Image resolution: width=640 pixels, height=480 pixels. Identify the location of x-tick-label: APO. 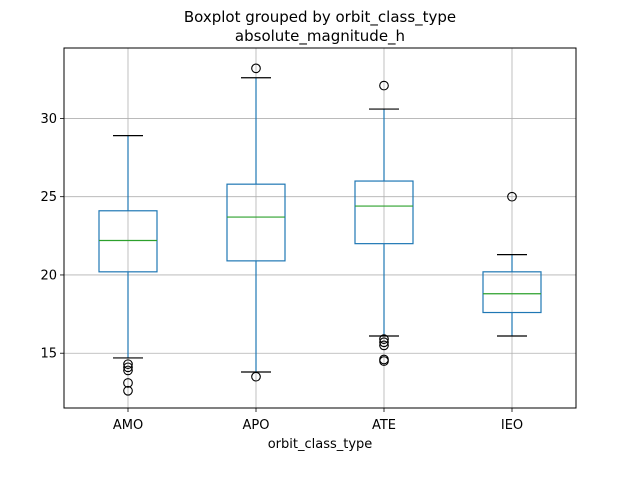
(256, 425).